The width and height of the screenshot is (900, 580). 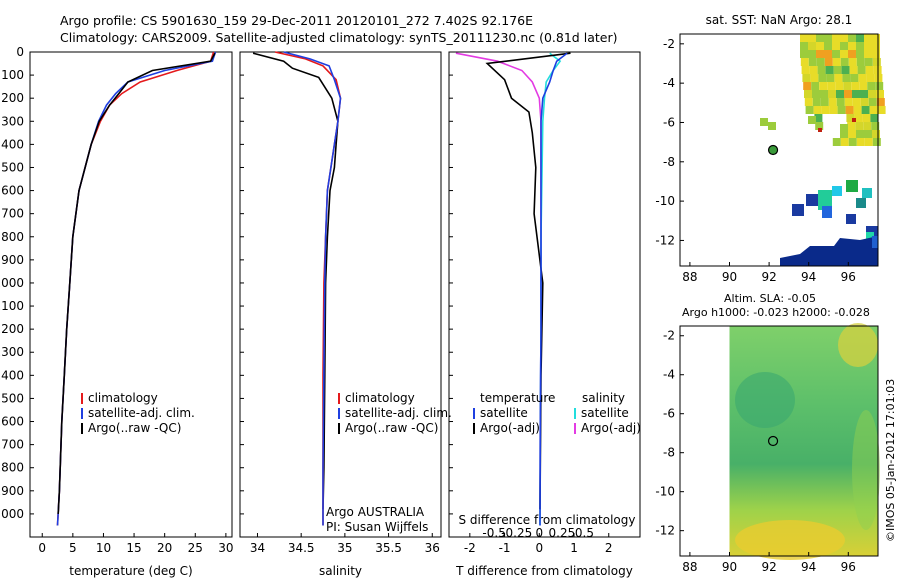 What do you see at coordinates (380, 398) in the screenshot?
I see `salinity-legend-label: climatology` at bounding box center [380, 398].